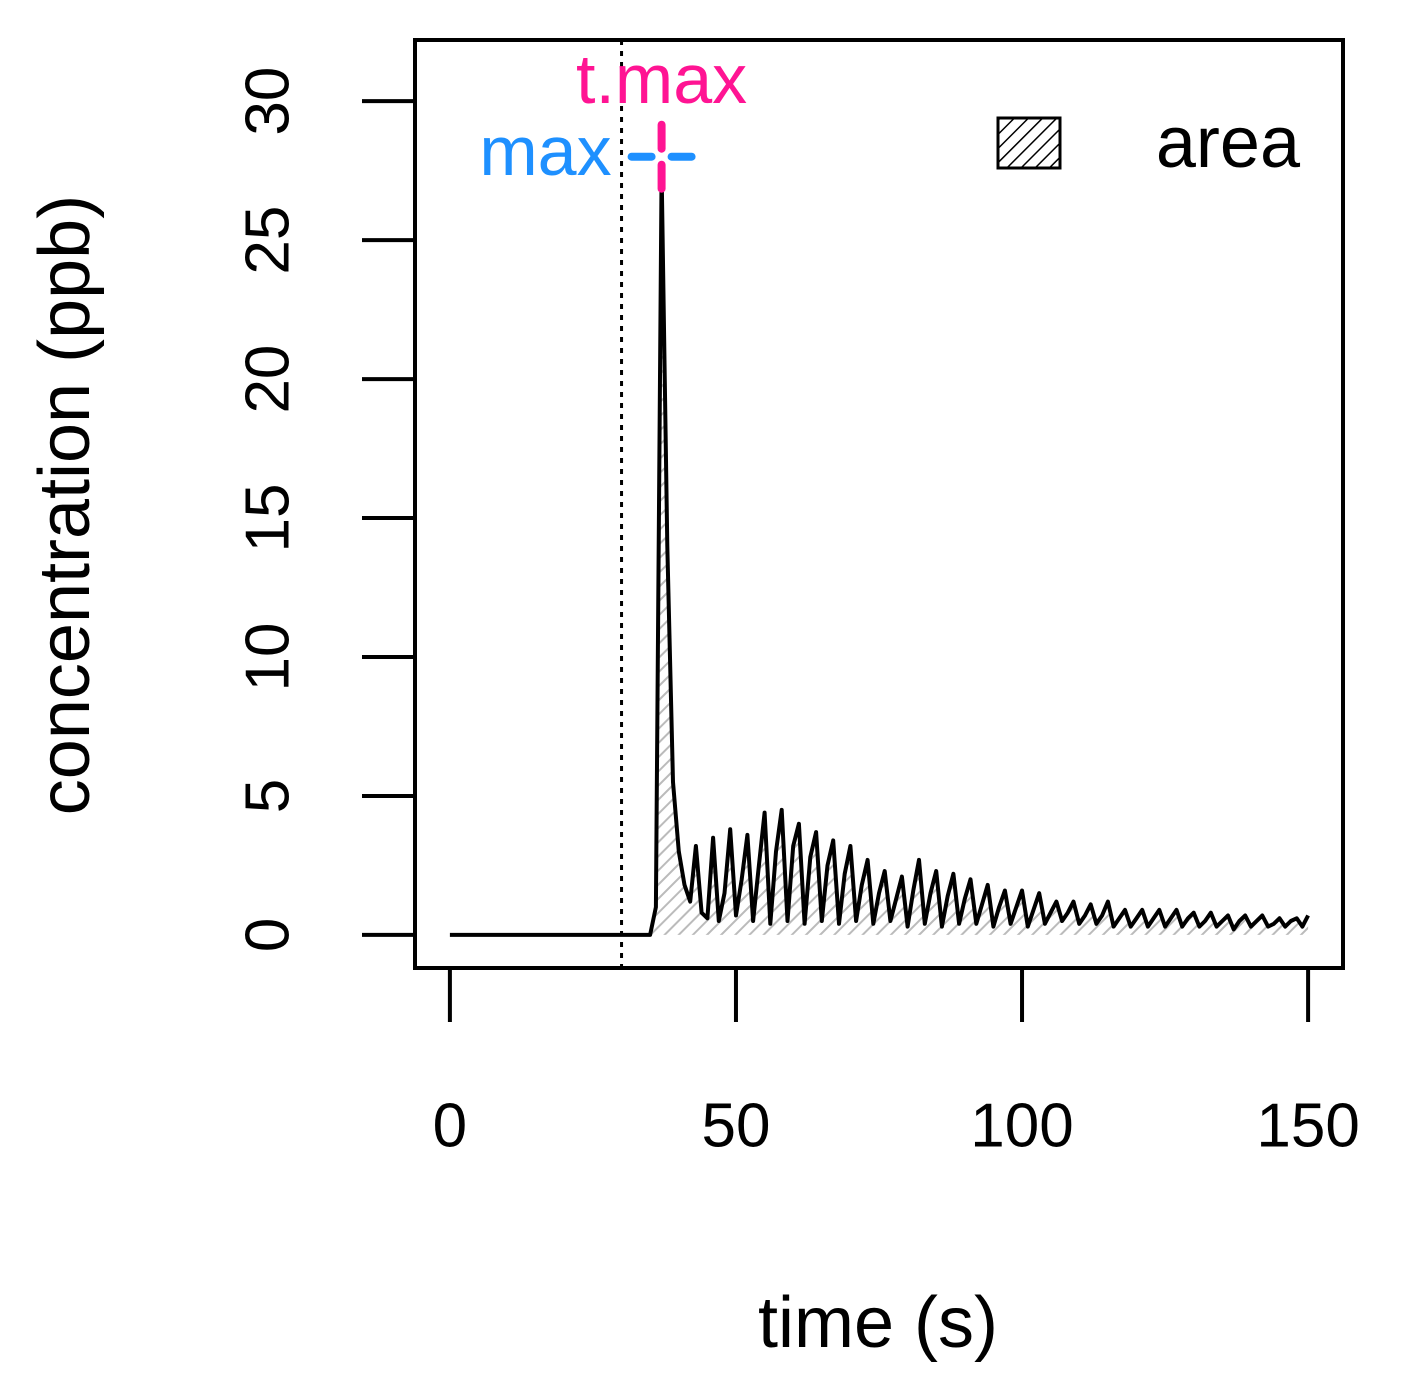  What do you see at coordinates (267, 379) in the screenshot?
I see `y-tick-label: 20` at bounding box center [267, 379].